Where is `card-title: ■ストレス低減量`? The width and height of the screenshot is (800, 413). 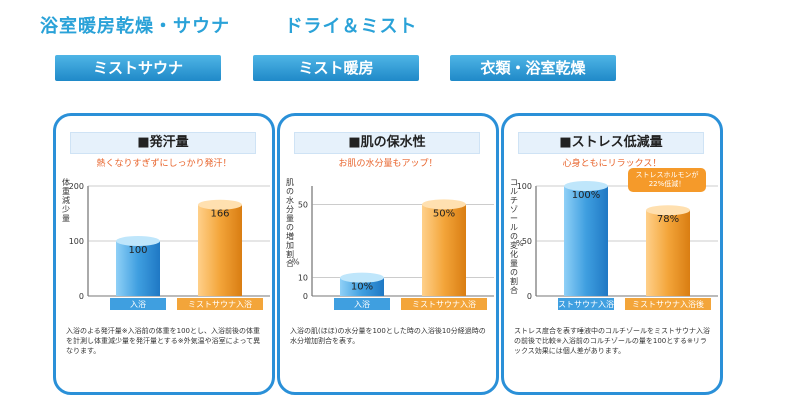
card-title: ■ストレス低減量 is located at coordinates (611, 143).